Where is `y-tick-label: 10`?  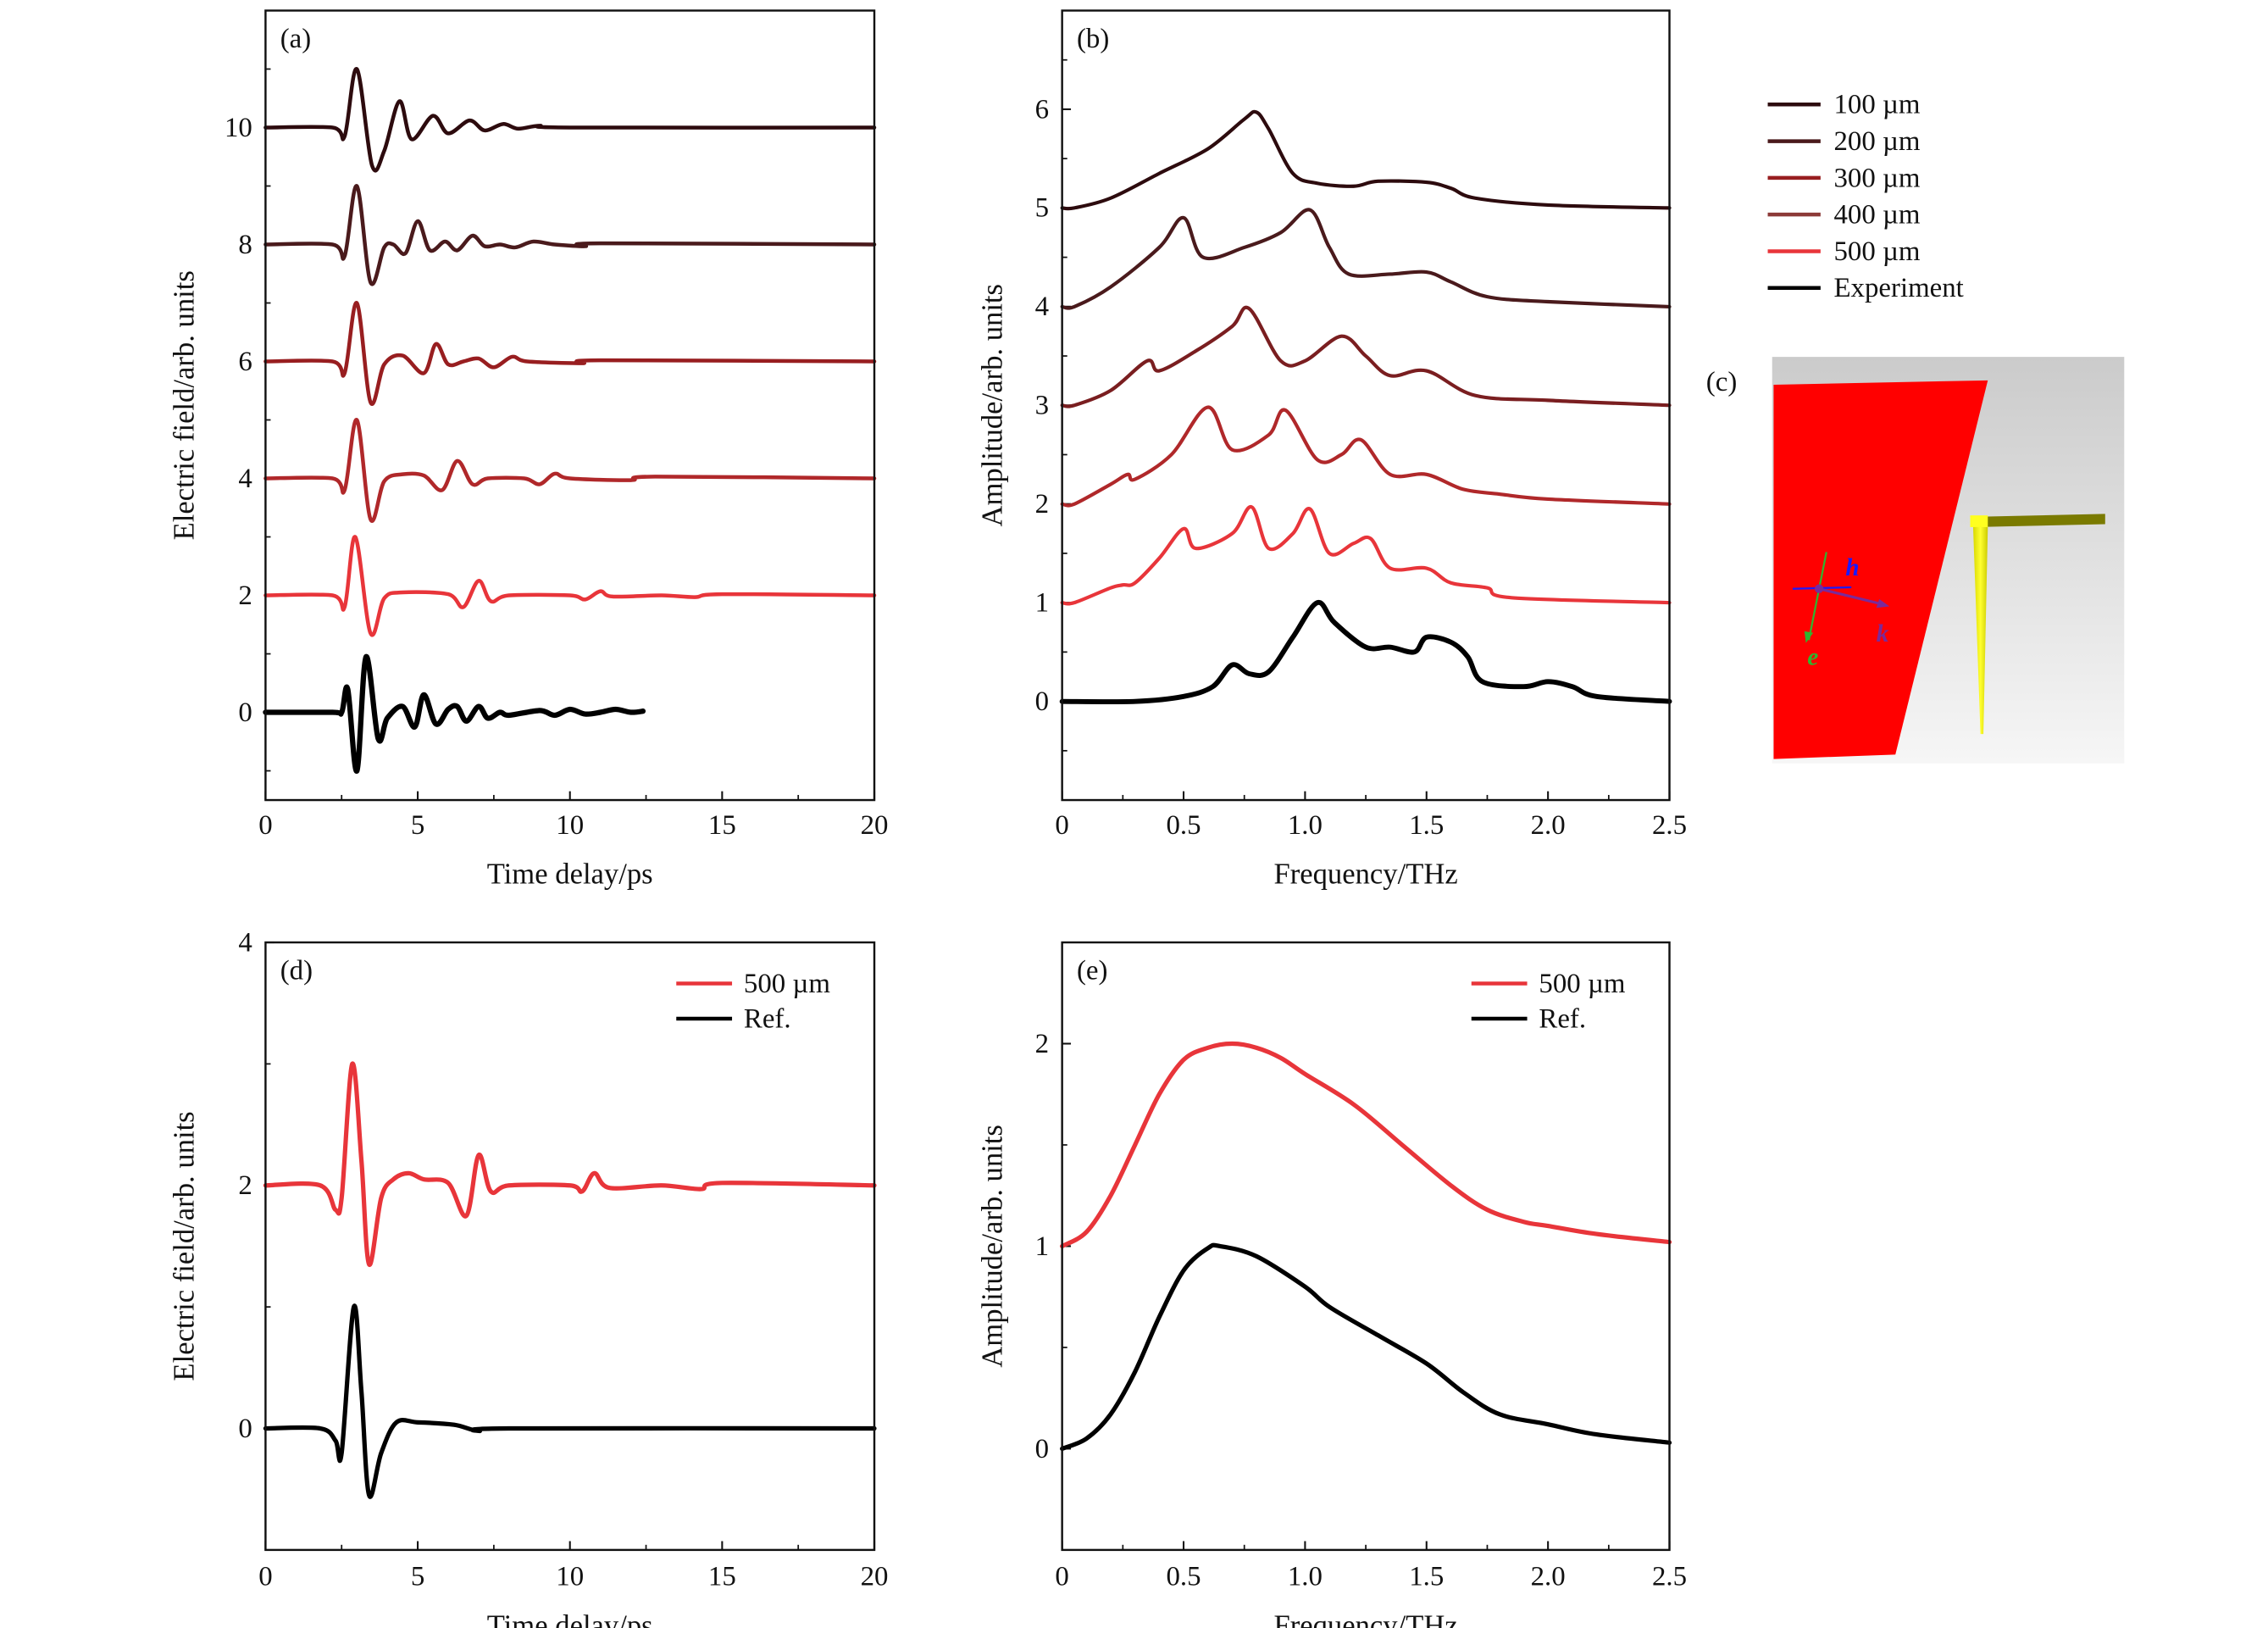
y-tick-label: 10 is located at coordinates (238, 128).